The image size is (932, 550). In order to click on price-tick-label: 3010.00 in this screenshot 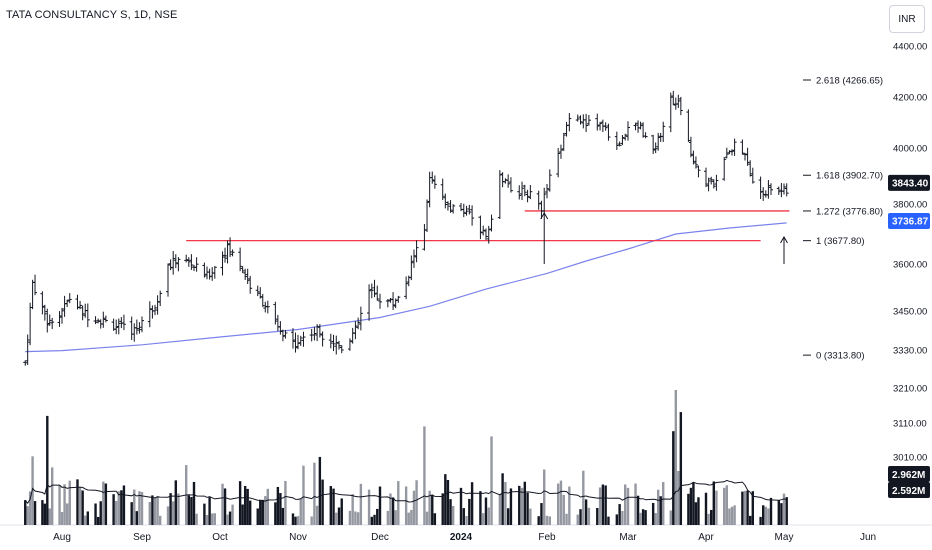, I will do `click(910, 458)`.